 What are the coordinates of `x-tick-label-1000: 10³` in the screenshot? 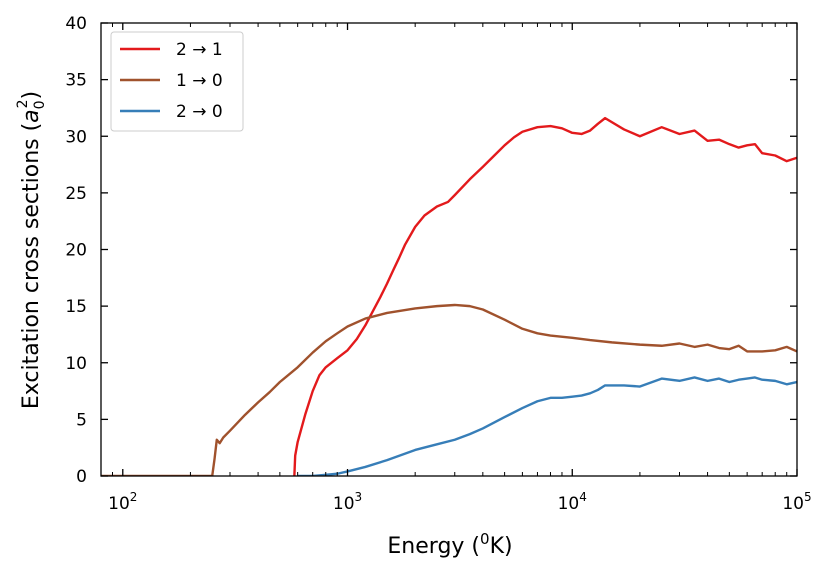 It's located at (347, 502).